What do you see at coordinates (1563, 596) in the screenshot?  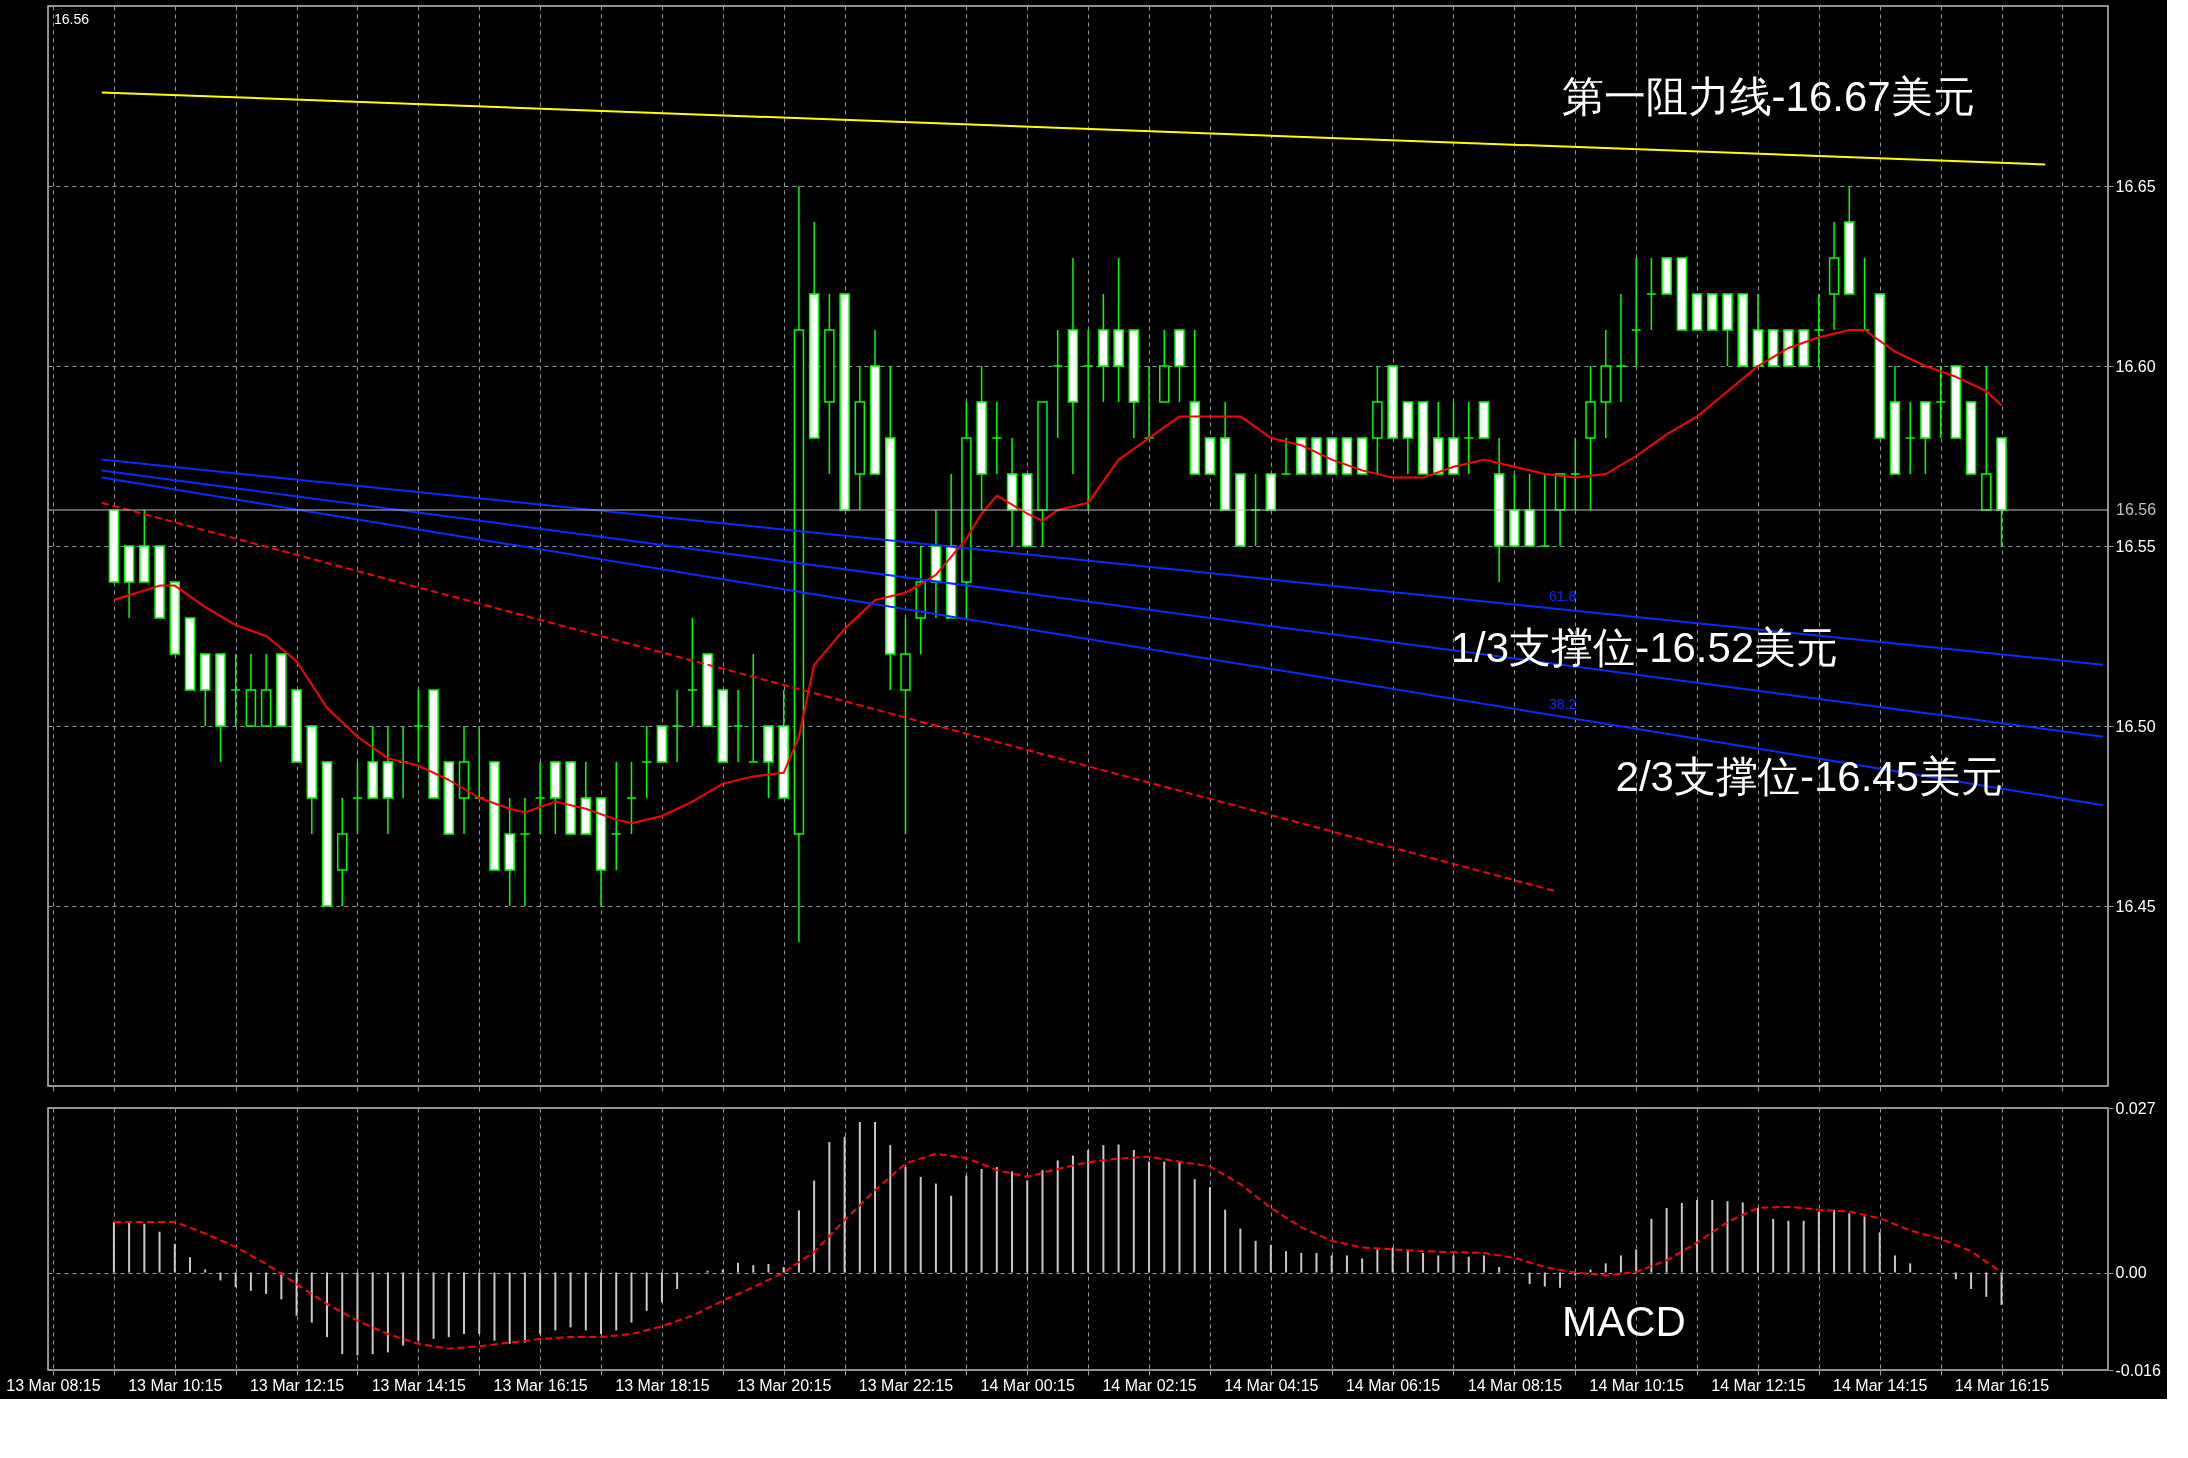 I see `series-label: 61.8` at bounding box center [1563, 596].